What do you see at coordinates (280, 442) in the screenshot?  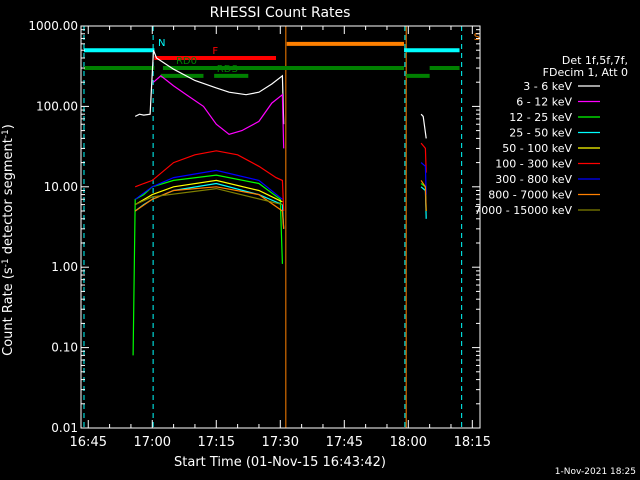 I see `x-tick-label: 17:30` at bounding box center [280, 442].